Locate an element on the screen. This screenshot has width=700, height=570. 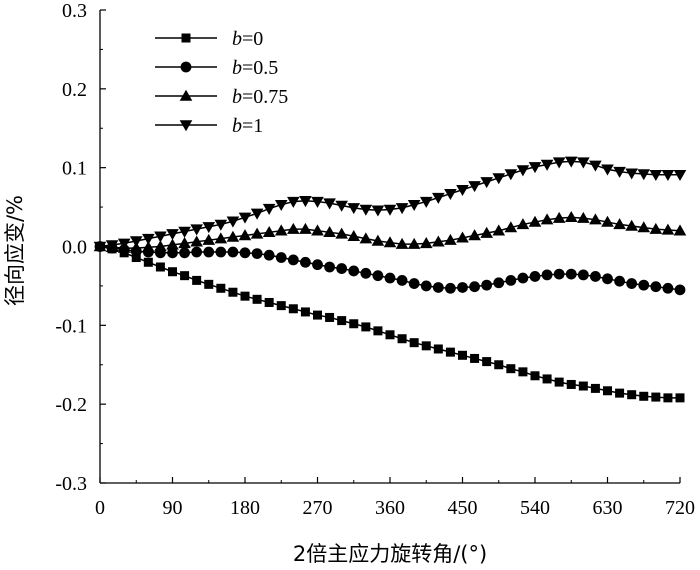
legend-label: b=0 is located at coordinates (247, 39).